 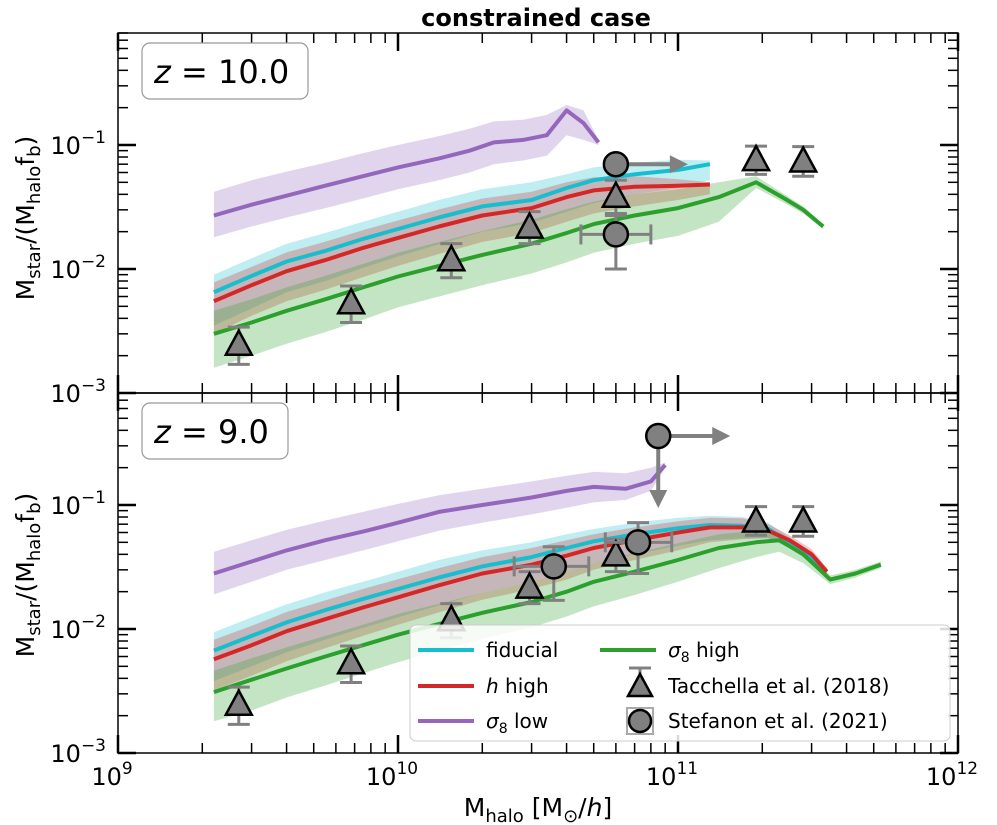 What do you see at coordinates (211, 432) in the screenshot?
I see `panel-label: z = 9.0` at bounding box center [211, 432].